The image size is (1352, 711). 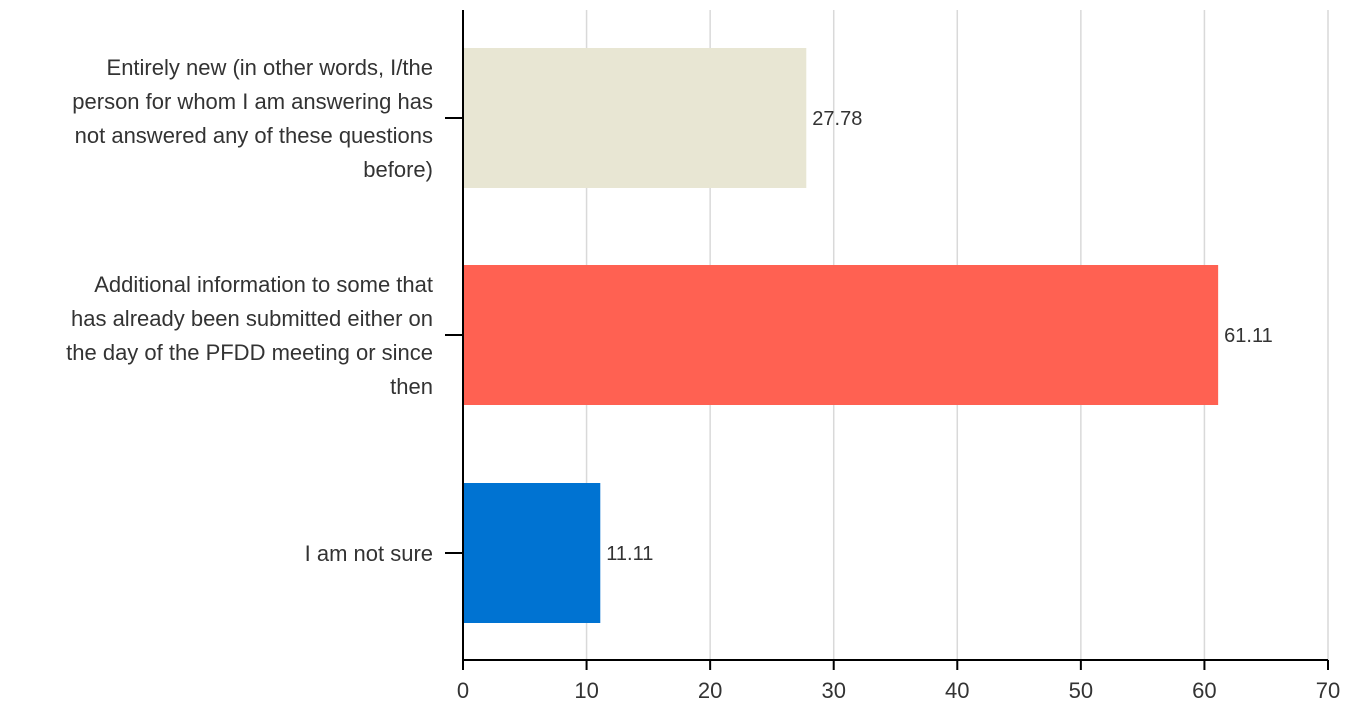 I want to click on x-tick-label: 70, so click(x=1328, y=690).